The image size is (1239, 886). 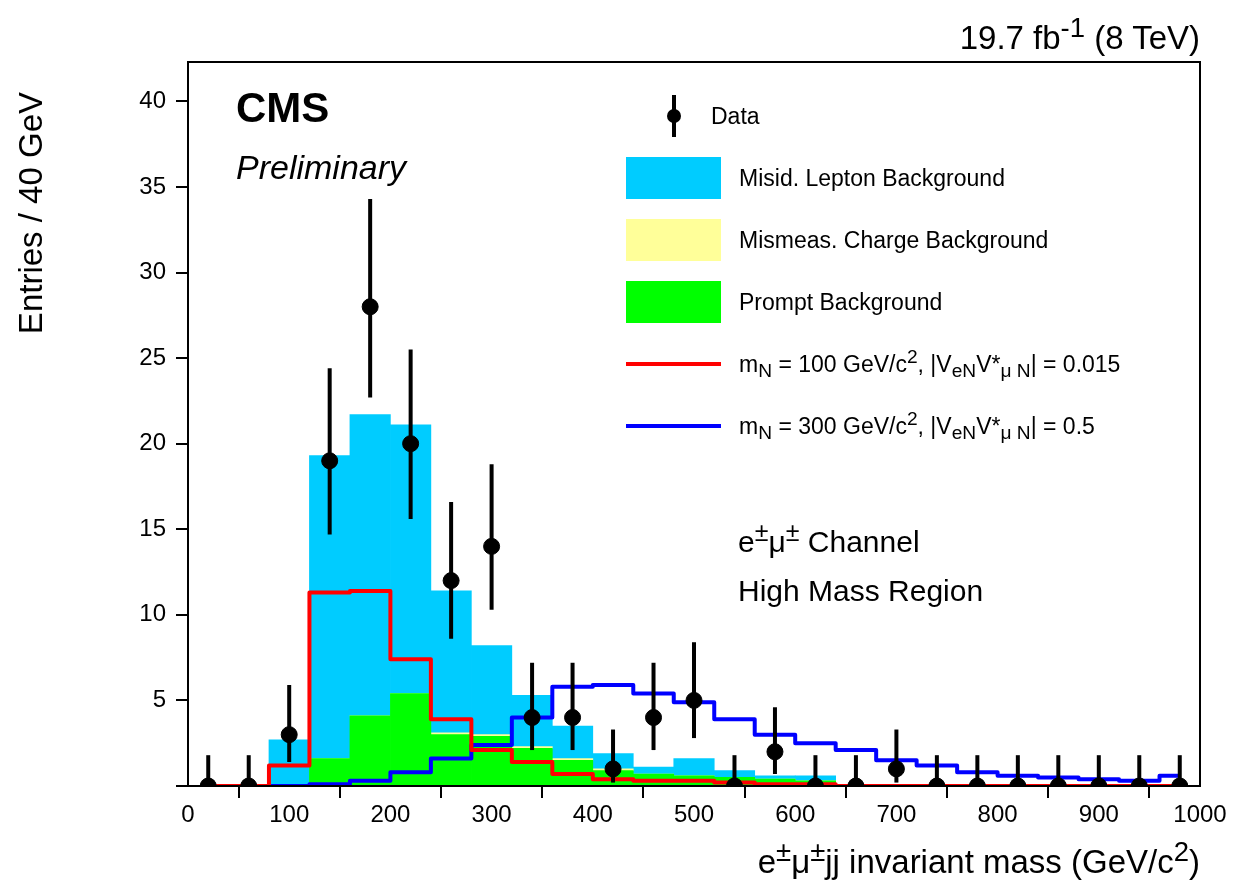 What do you see at coordinates (894, 240) in the screenshot?
I see `legend-label: Mismeas. Charge Background` at bounding box center [894, 240].